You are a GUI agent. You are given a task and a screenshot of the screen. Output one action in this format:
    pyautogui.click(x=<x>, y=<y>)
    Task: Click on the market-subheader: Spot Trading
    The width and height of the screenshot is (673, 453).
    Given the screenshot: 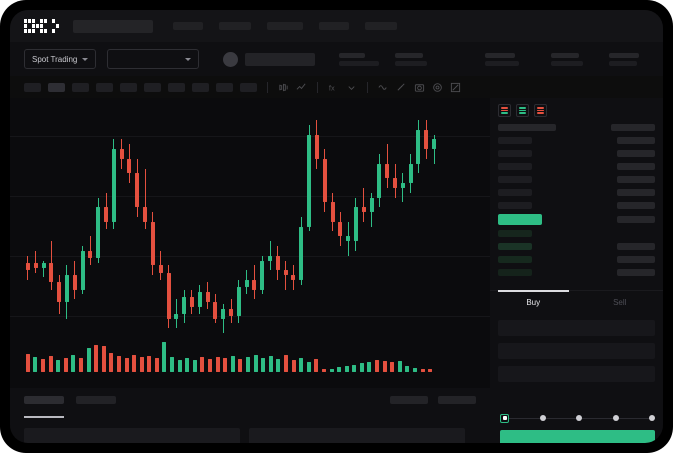 What is the action you would take?
    pyautogui.click(x=336, y=59)
    